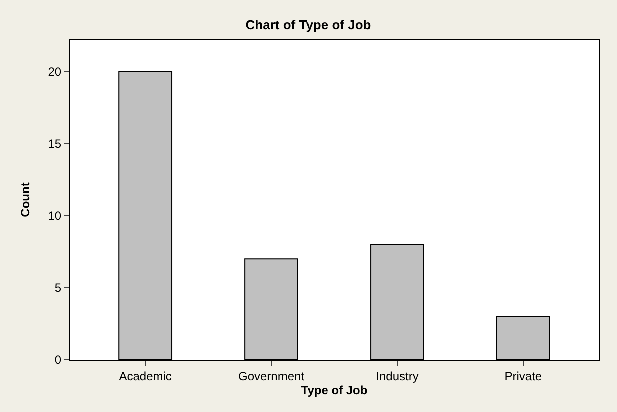 The width and height of the screenshot is (617, 412). Describe the element at coordinates (25, 200) in the screenshot. I see `y-axis-title: Count` at that location.